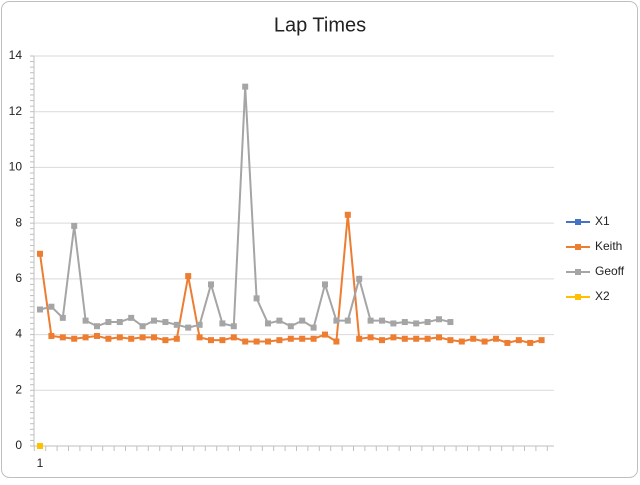 The width and height of the screenshot is (640, 485). Describe the element at coordinates (18, 389) in the screenshot. I see `y-tick-label: 2` at that location.